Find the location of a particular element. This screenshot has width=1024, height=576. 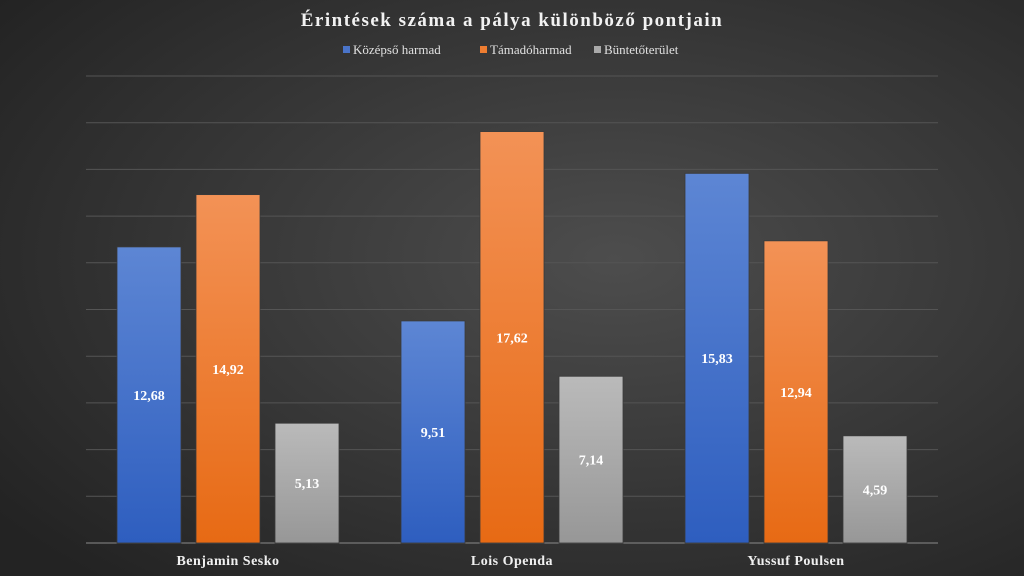

x-tick-label: Yussuf Poulsen is located at coordinates (795, 561).